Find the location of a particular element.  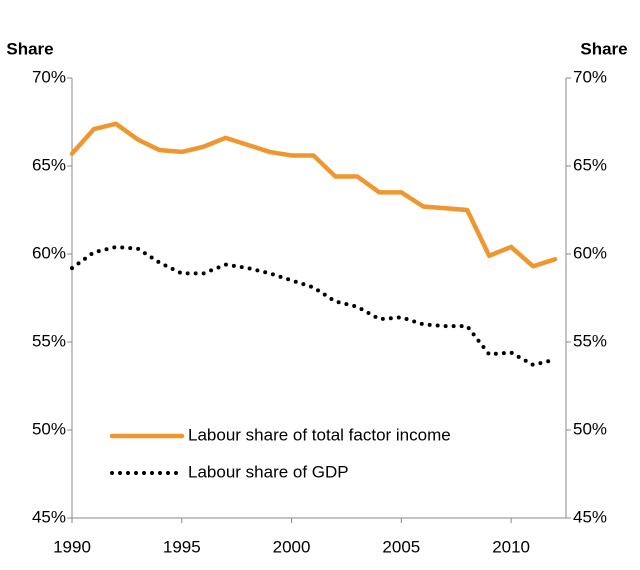

x-tick-label: 2005 is located at coordinates (401, 546).